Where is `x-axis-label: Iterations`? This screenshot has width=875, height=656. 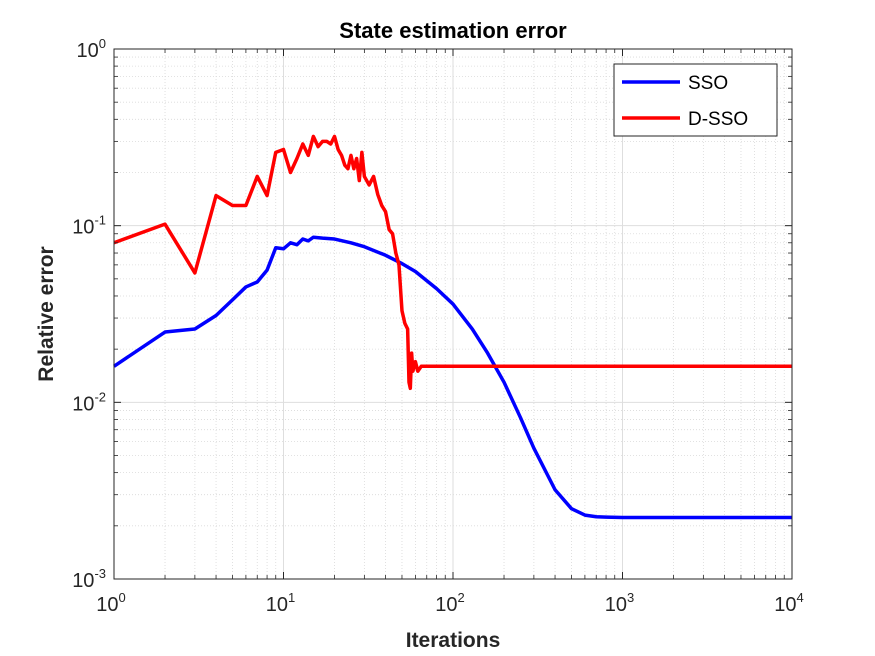 x-axis-label: Iterations is located at coordinates (453, 640).